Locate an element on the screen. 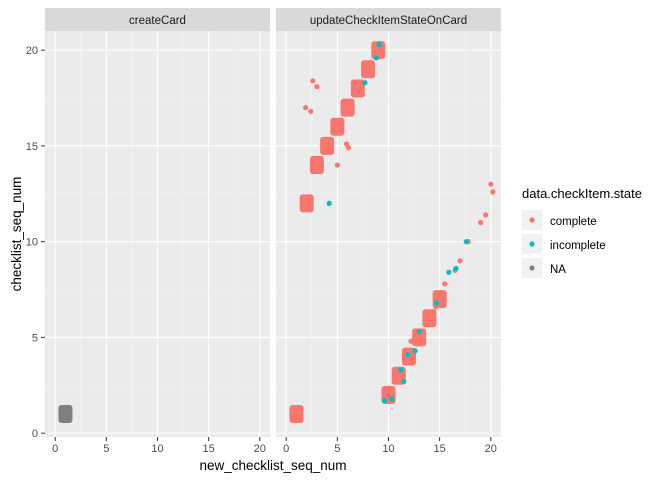  legend-item-na: NA is located at coordinates (544, 268).